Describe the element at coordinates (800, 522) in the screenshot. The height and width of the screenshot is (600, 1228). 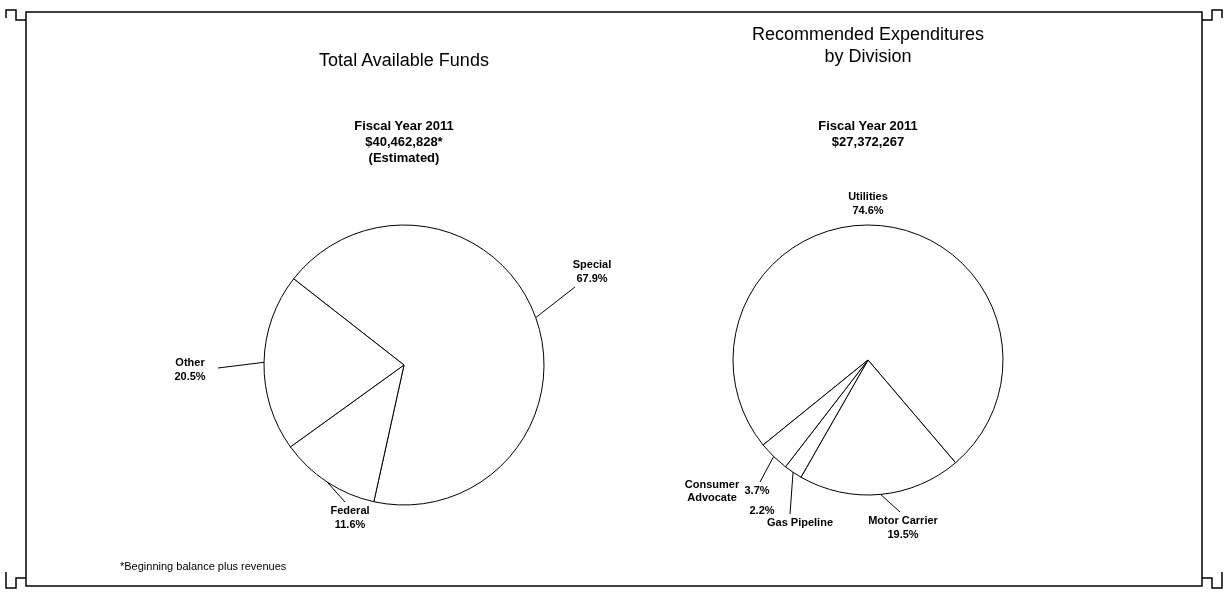
I see `slice-label: Gas Pipeline` at that location.